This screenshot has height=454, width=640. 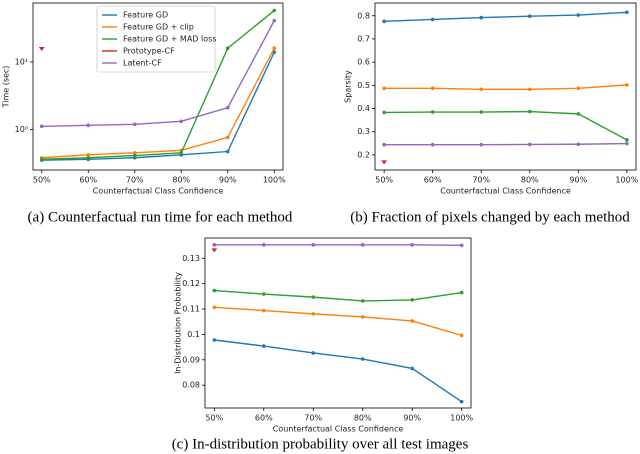 I want to click on y-axis-label: In-Distribution Probability, so click(x=178, y=323).